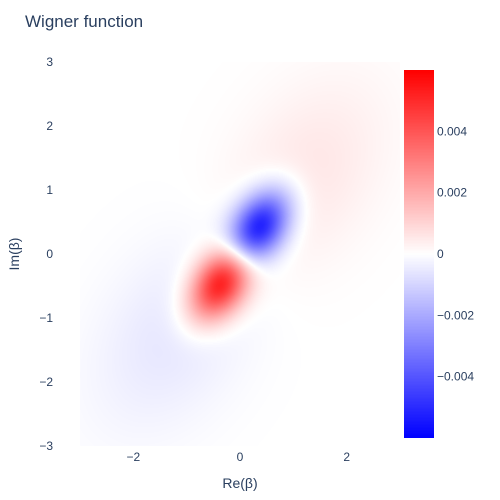  What do you see at coordinates (49, 126) in the screenshot?
I see `y-tick-label: 2` at bounding box center [49, 126].